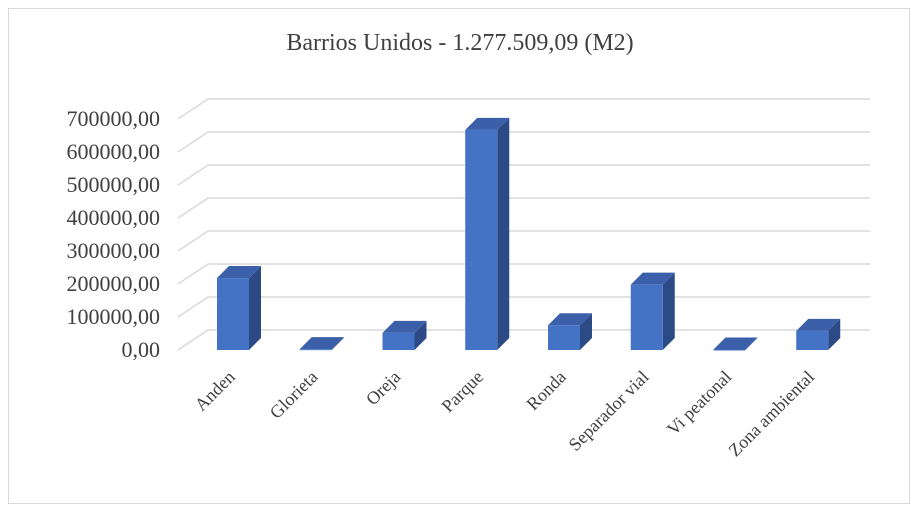  I want to click on bar-vi-peatonal, so click(735, 344).